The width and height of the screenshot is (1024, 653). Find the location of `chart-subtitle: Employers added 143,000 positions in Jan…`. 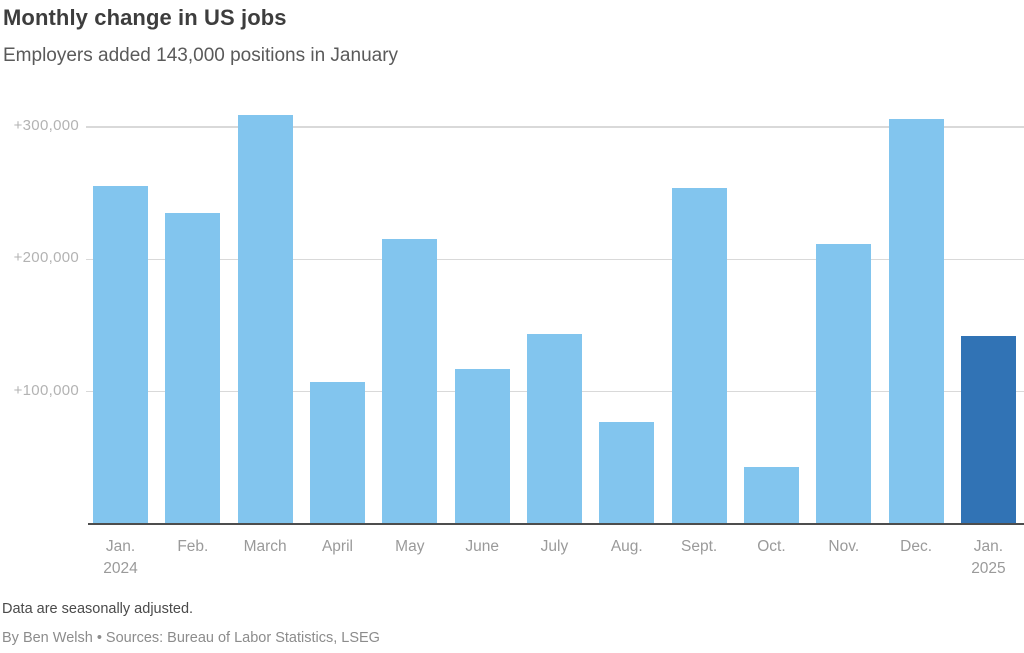

chart-subtitle: Employers added 143,000 positions in Jan… is located at coordinates (201, 55).